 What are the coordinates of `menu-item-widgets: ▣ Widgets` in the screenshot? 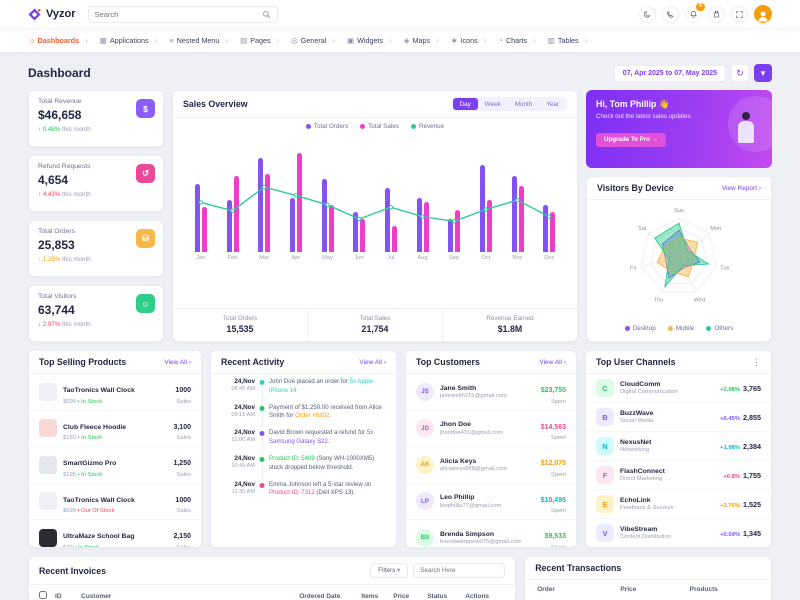 It's located at (369, 40).